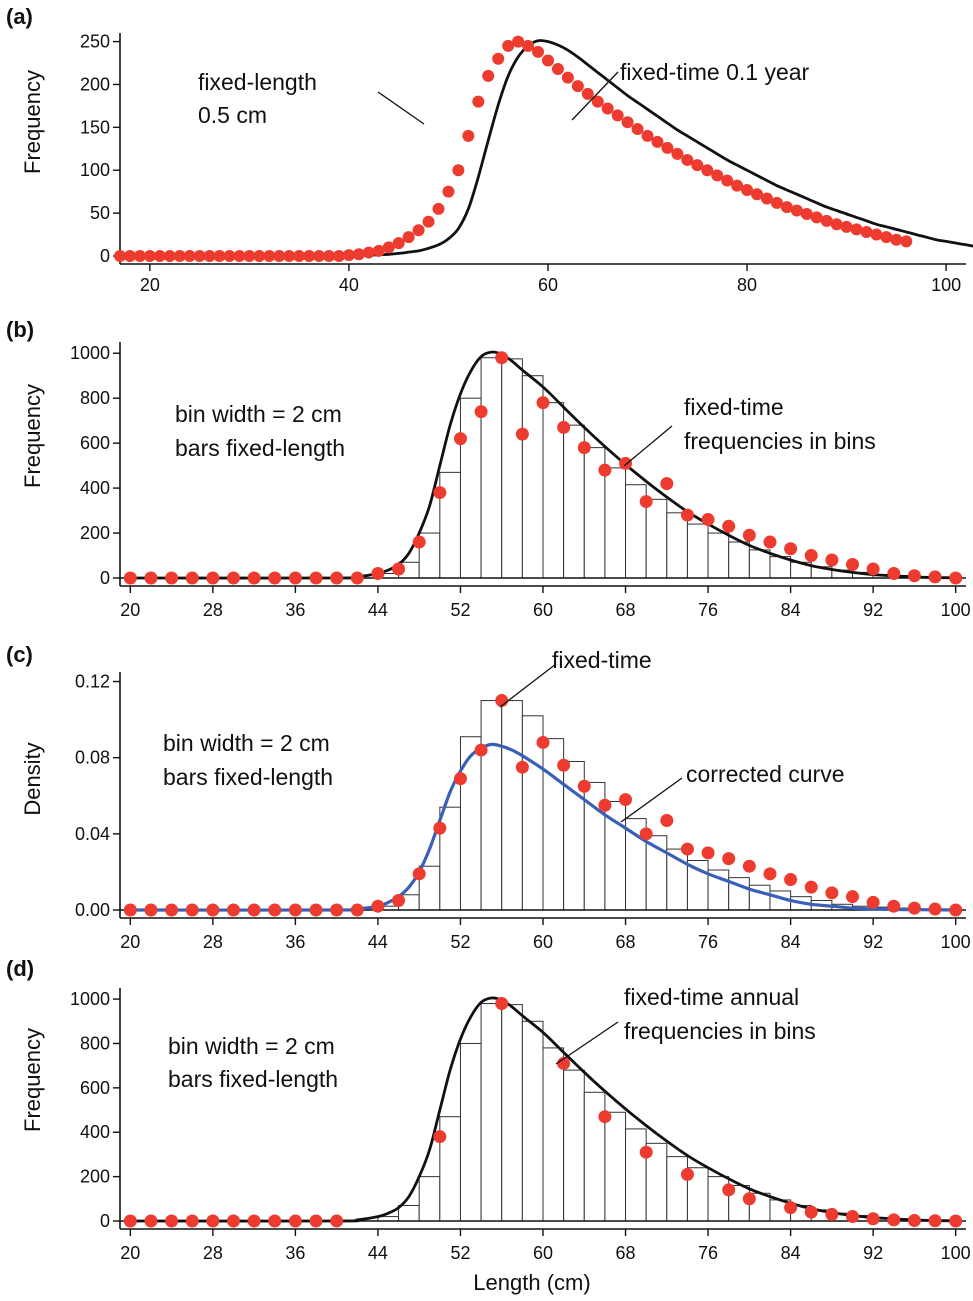 The width and height of the screenshot is (973, 1301). What do you see at coordinates (213, 610) in the screenshot?
I see `panel-b-xtick-label: 28` at bounding box center [213, 610].